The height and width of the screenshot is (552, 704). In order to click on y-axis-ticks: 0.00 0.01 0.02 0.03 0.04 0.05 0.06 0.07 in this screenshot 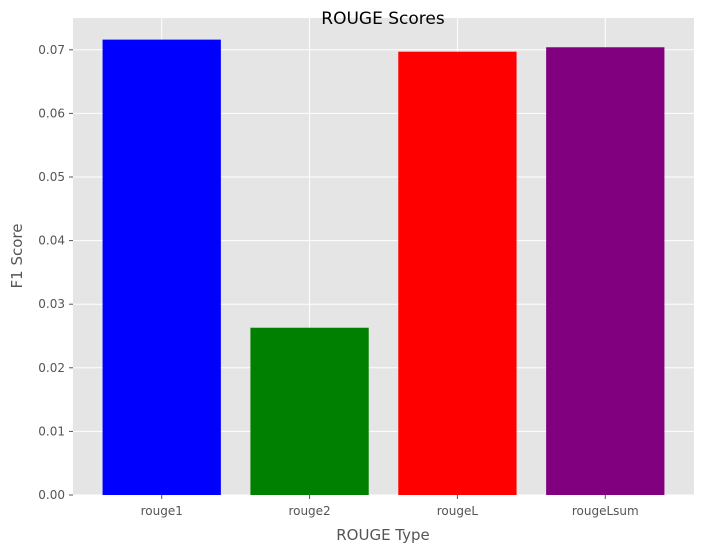, I will do `click(55, 272)`.